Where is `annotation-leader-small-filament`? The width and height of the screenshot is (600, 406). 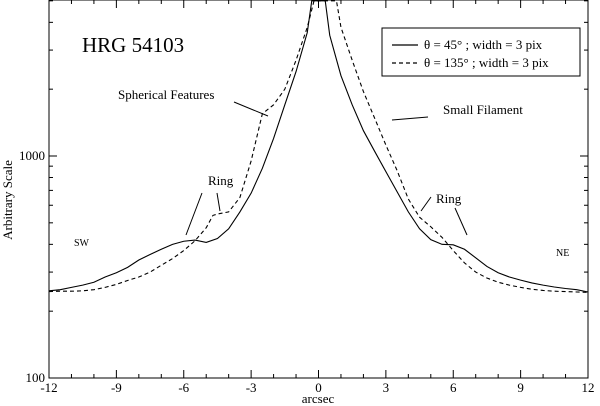 annotation-leader-small-filament is located at coordinates (410, 118).